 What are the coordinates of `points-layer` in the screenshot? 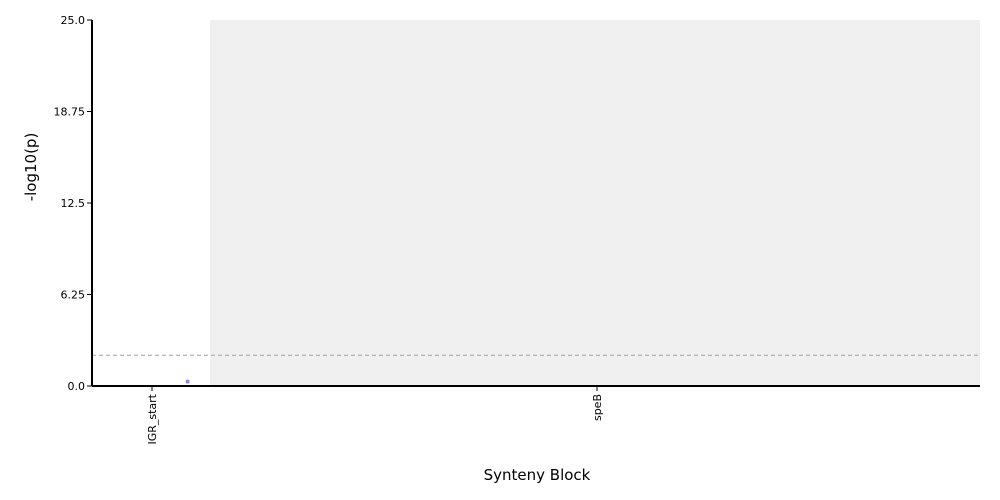 It's located at (187, 381).